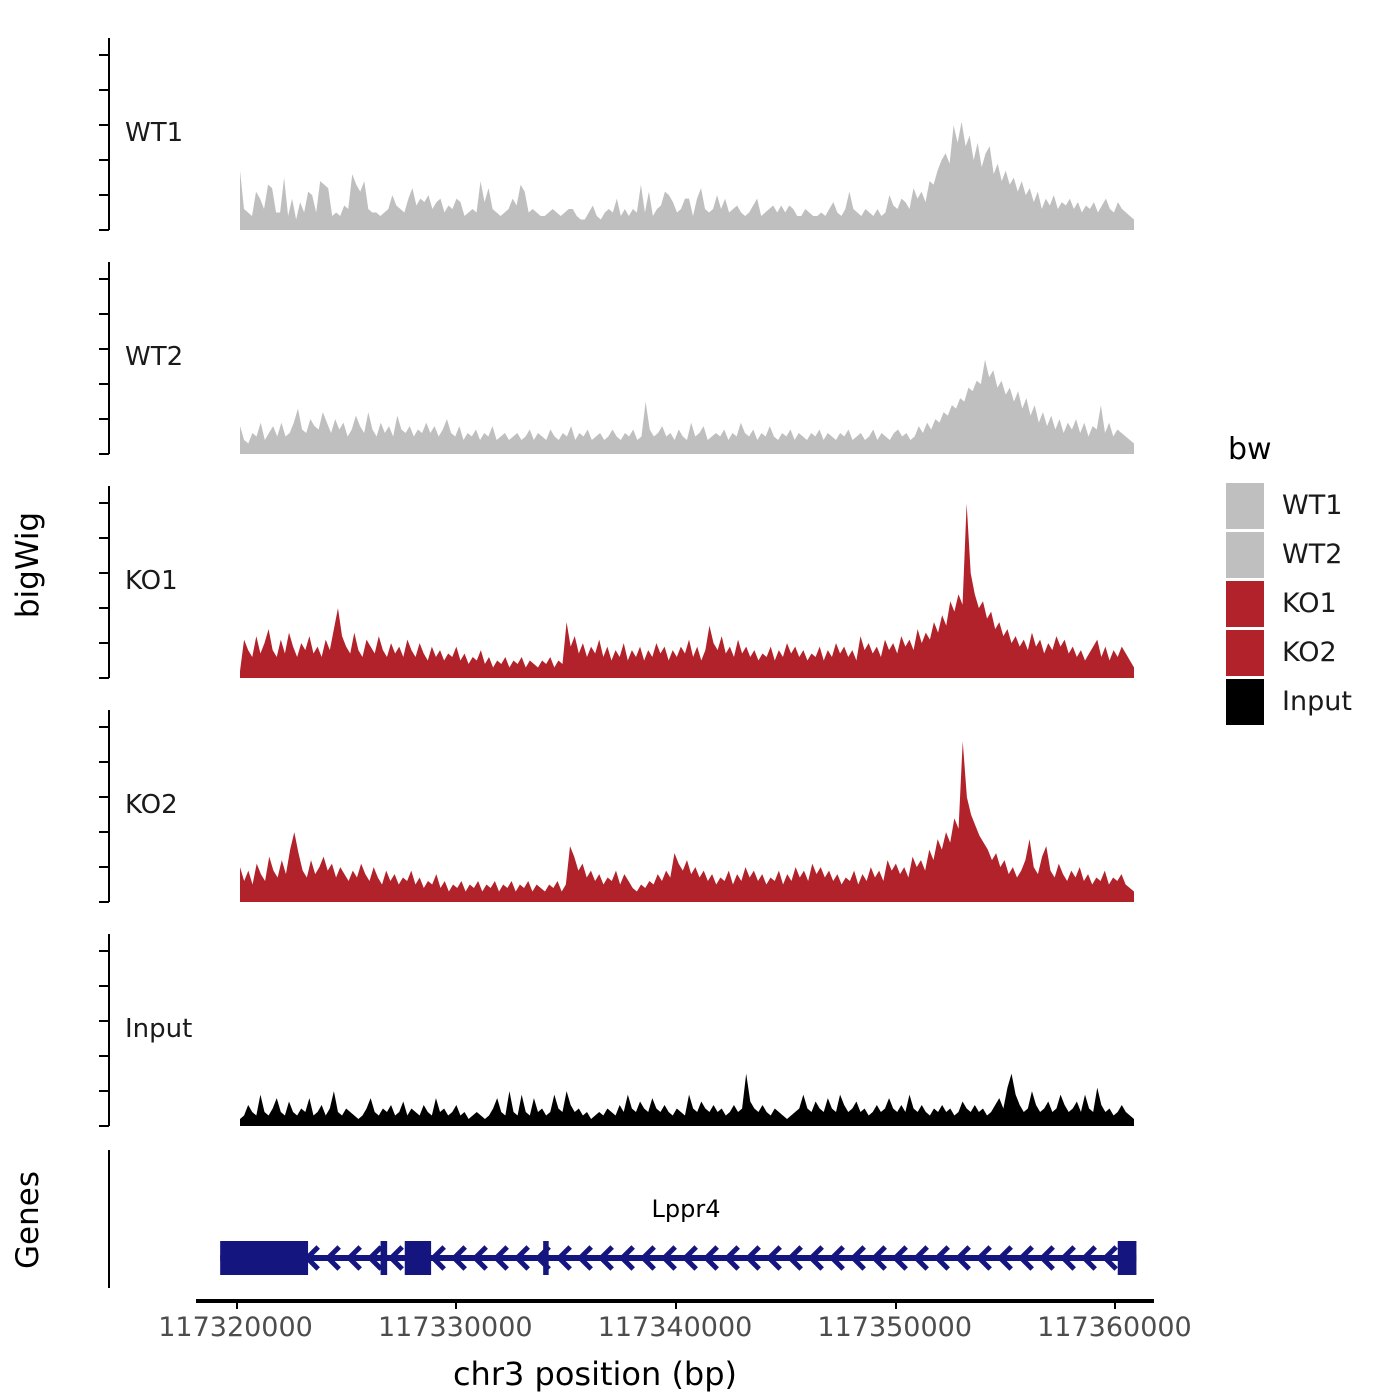 Image resolution: width=1400 pixels, height=1400 pixels. Describe the element at coordinates (109, 1219) in the screenshot. I see `gene-panel-axis` at that location.